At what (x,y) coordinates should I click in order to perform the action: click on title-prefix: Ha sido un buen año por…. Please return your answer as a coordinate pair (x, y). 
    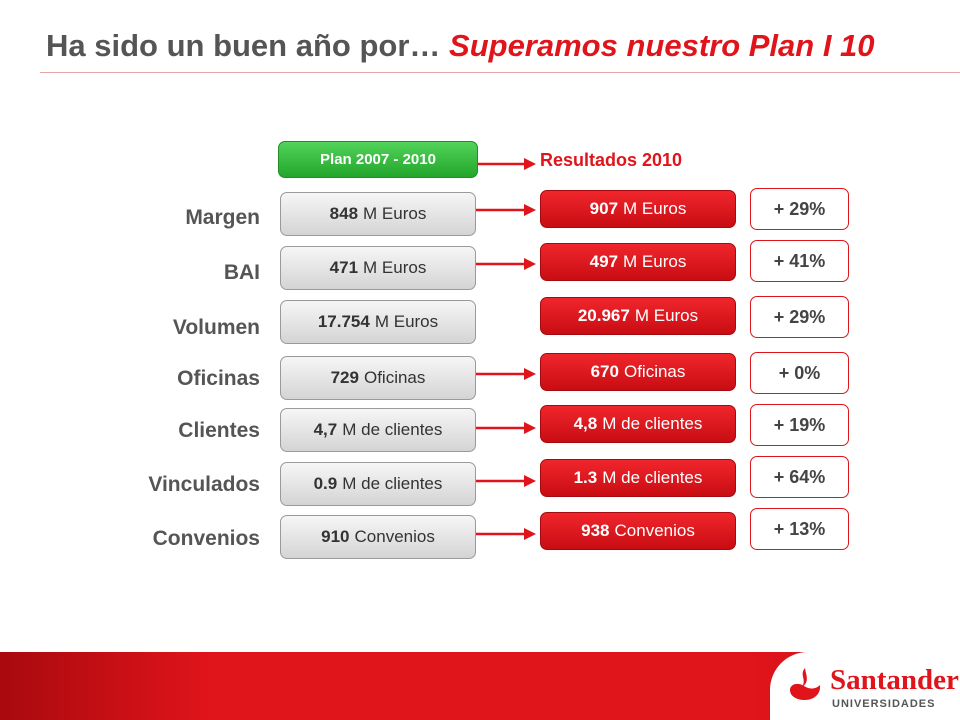
    Looking at the image, I should click on (243, 45).